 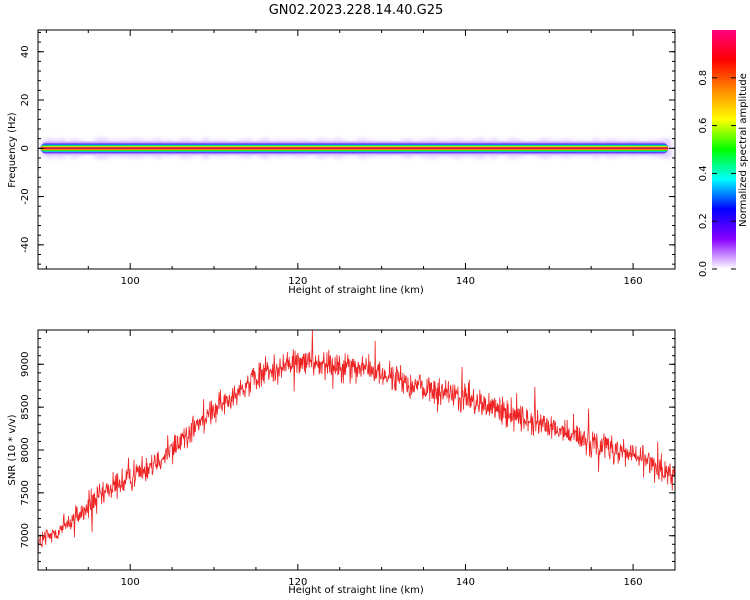 What do you see at coordinates (25, 148) in the screenshot?
I see `spectrogram-ytick-label: 0` at bounding box center [25, 148].